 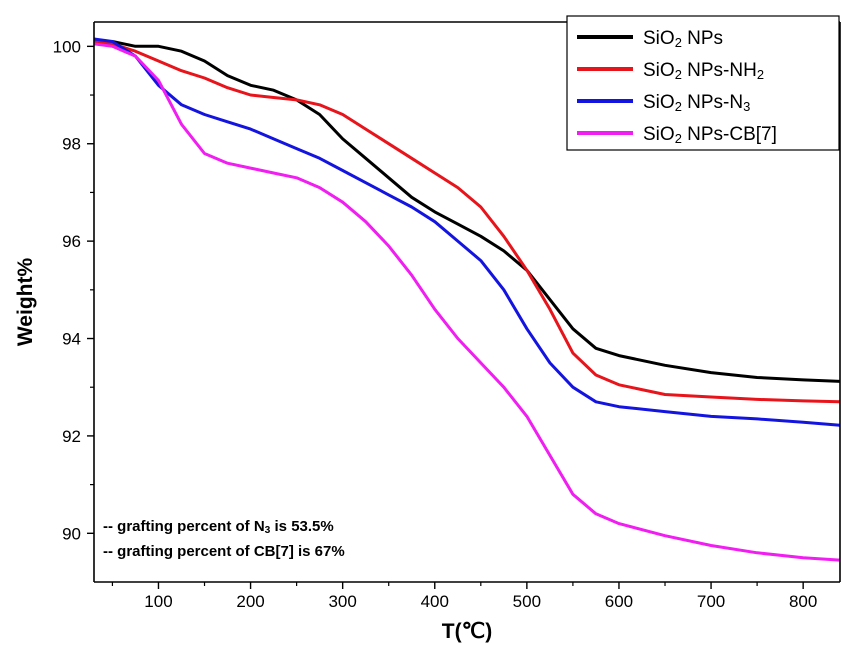 I want to click on x-tick-label: 700, so click(x=711, y=601).